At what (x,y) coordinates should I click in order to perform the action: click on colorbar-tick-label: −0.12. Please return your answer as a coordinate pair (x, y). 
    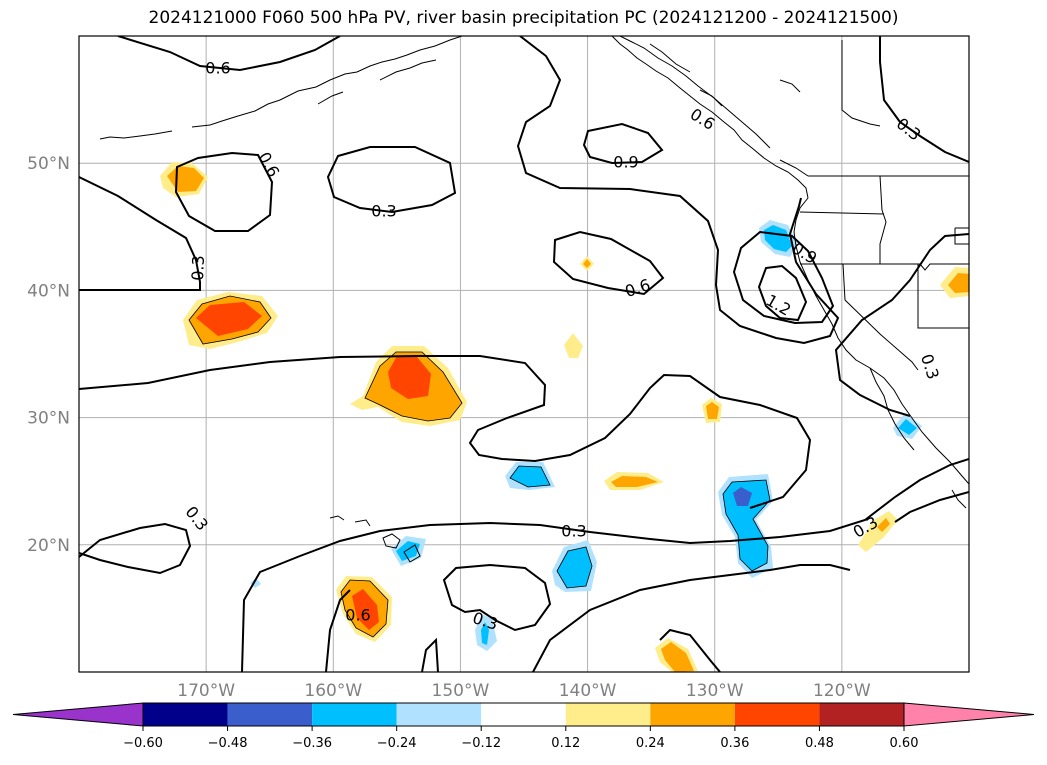
    Looking at the image, I should click on (481, 743).